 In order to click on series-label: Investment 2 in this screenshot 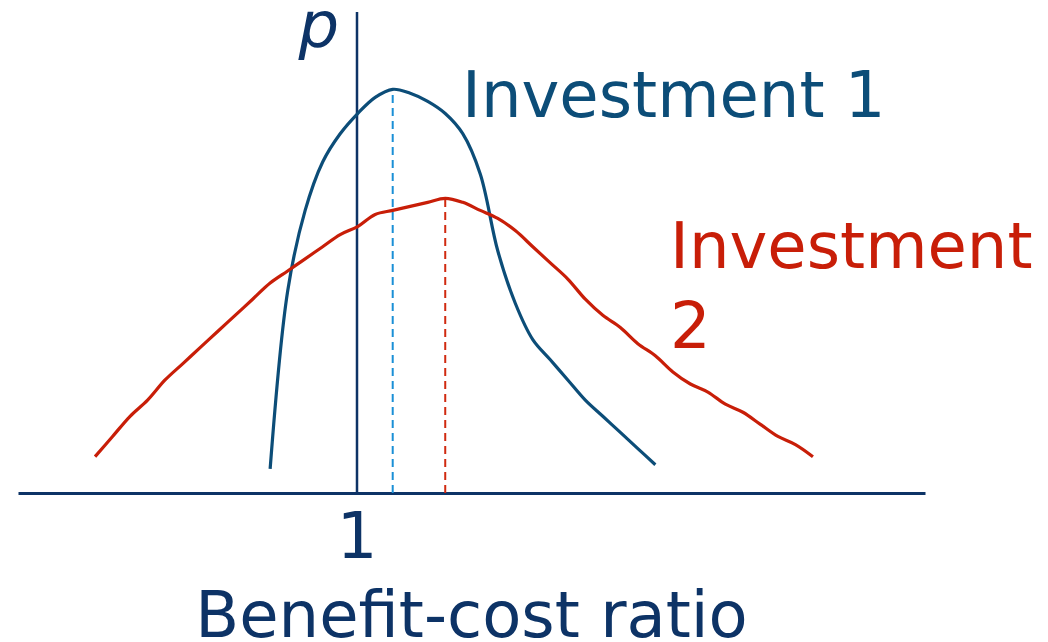, I will do `click(851, 286)`.